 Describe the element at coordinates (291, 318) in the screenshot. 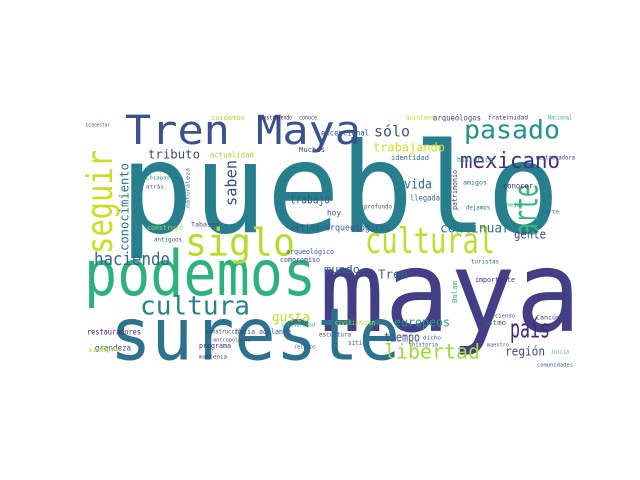

I see `word: gusta` at that location.